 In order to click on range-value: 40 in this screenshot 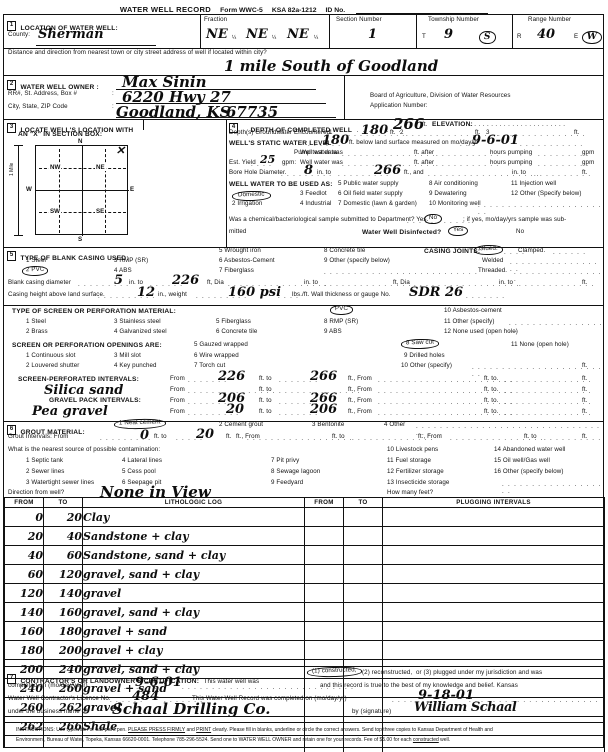, I will do `click(546, 34)`.